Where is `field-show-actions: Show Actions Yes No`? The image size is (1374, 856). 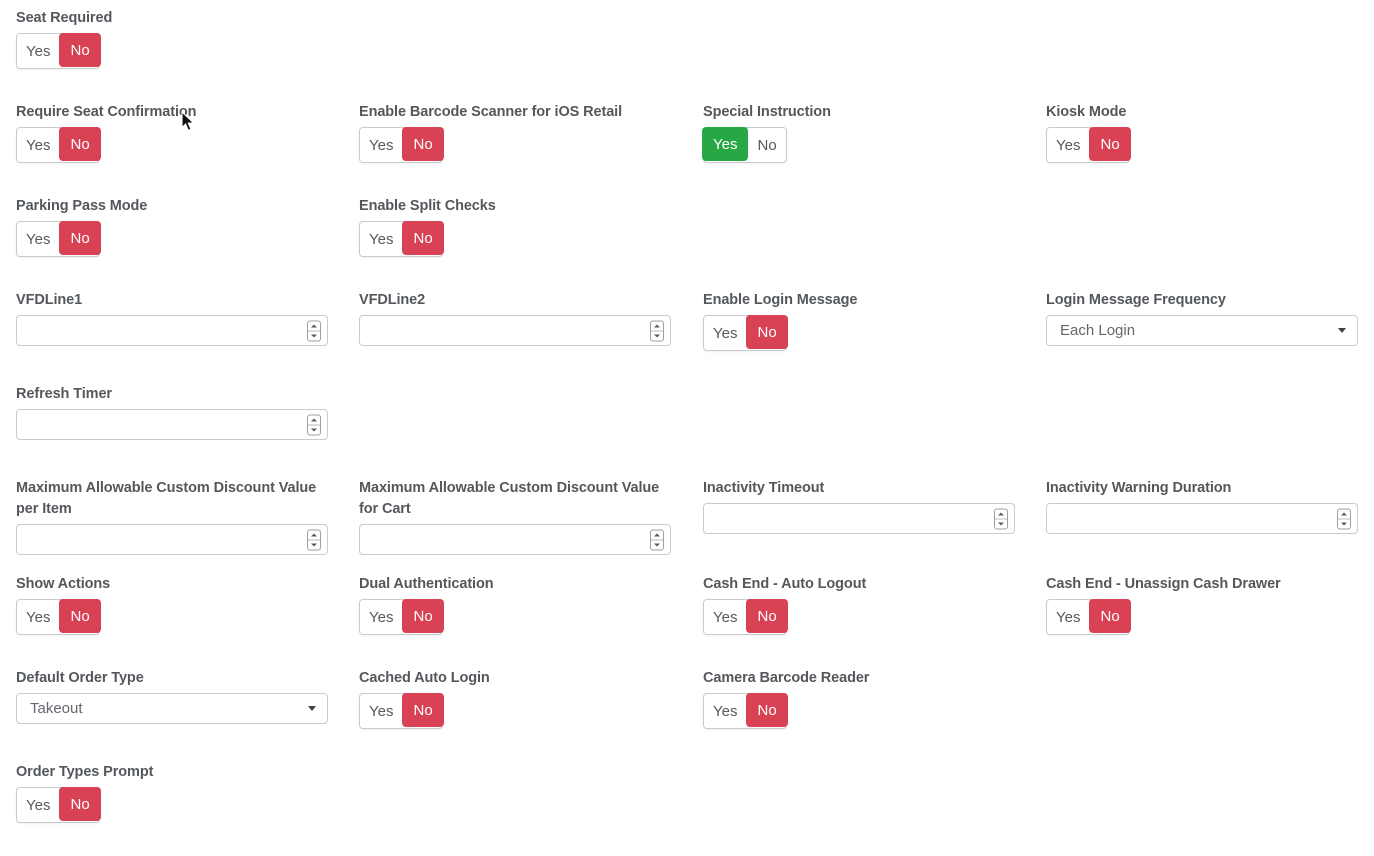
field-show-actions: Show Actions Yes No is located at coordinates (172, 604).